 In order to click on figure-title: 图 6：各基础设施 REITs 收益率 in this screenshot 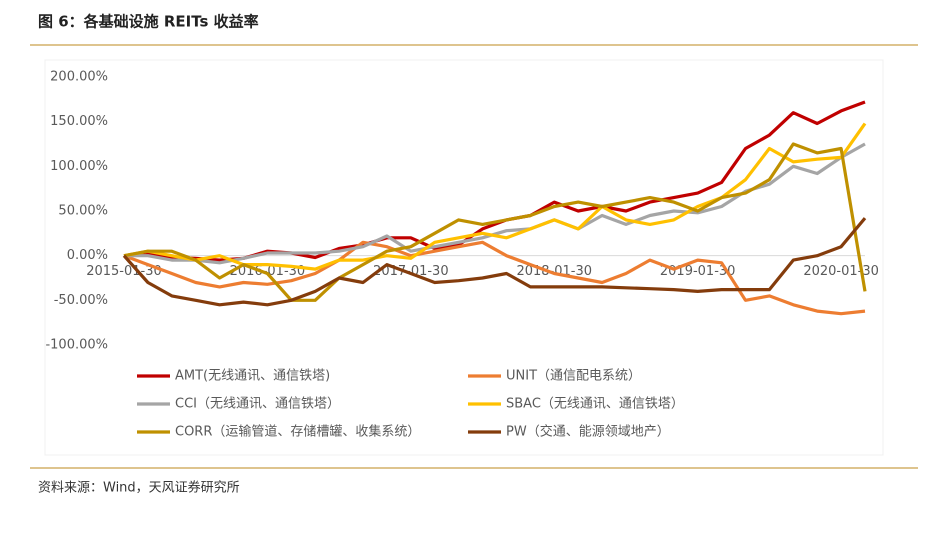, I will do `click(148, 22)`.